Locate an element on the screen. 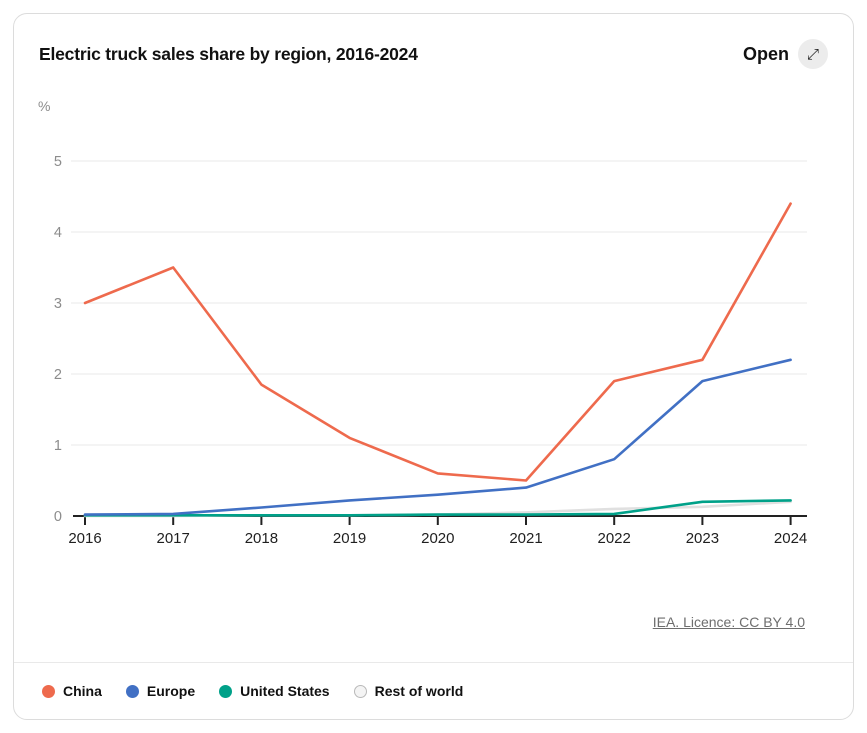  legend-dot-rest-of-world is located at coordinates (360, 691).